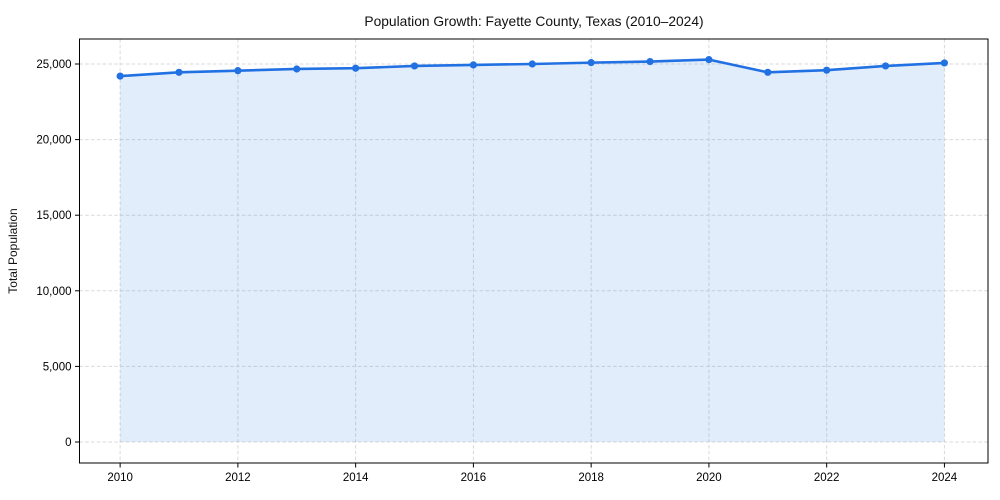  What do you see at coordinates (297, 69) in the screenshot?
I see `data-point-2013` at bounding box center [297, 69].